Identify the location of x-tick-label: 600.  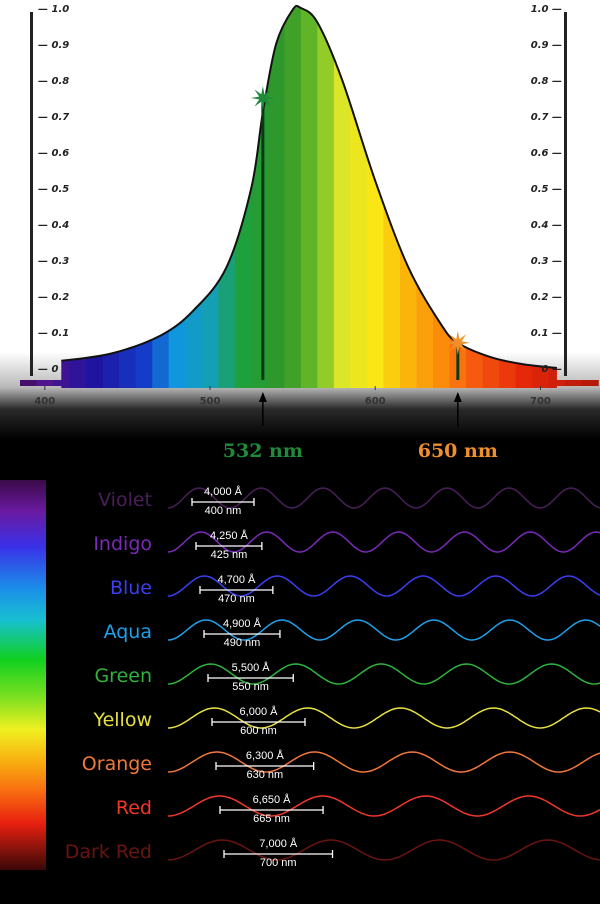
(375, 401).